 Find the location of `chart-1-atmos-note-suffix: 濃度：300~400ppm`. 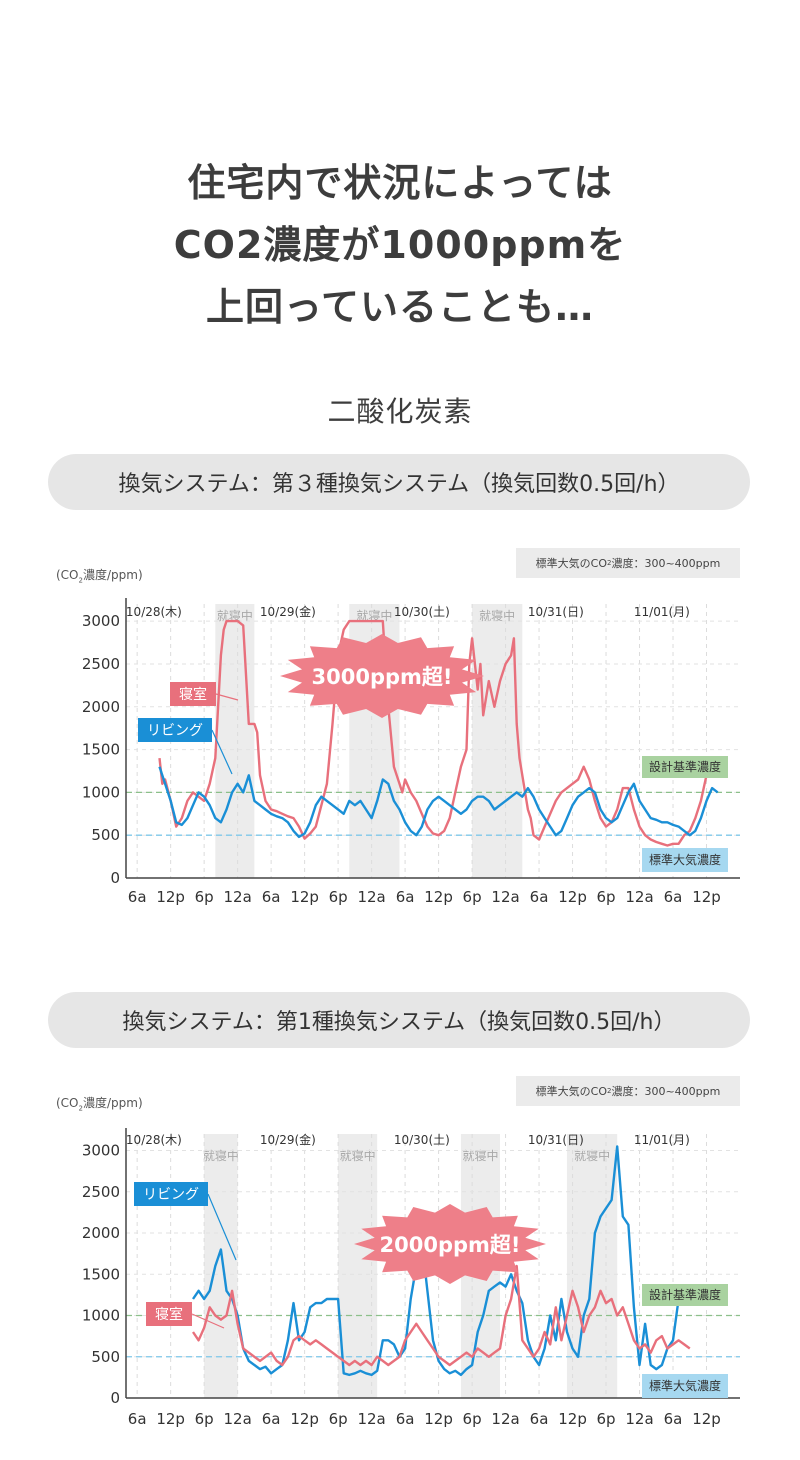

chart-1-atmos-note-suffix: 濃度：300~400ppm is located at coordinates (666, 563).